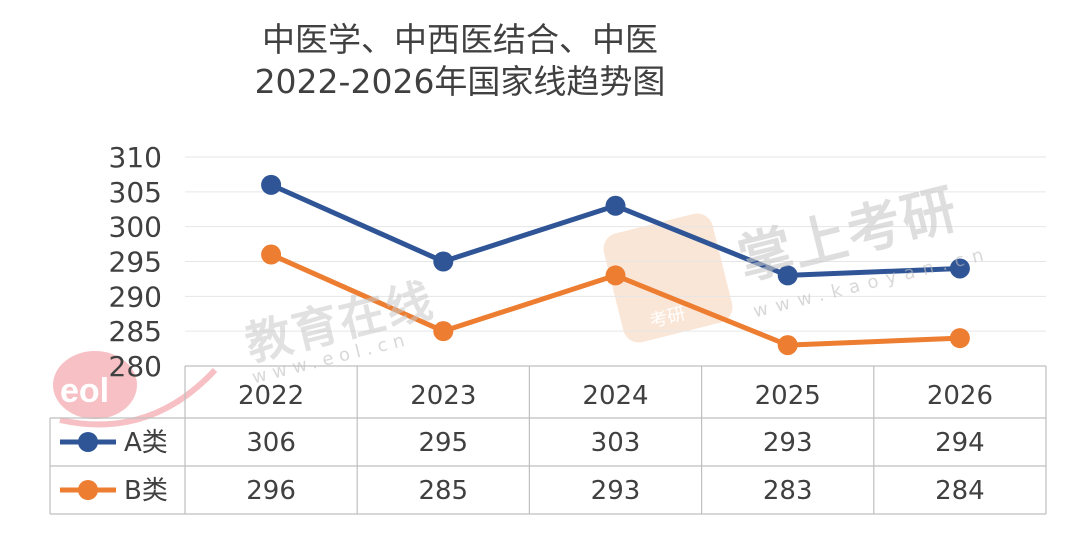  Describe the element at coordinates (146, 491) in the screenshot. I see `series-name-label: B类` at that location.